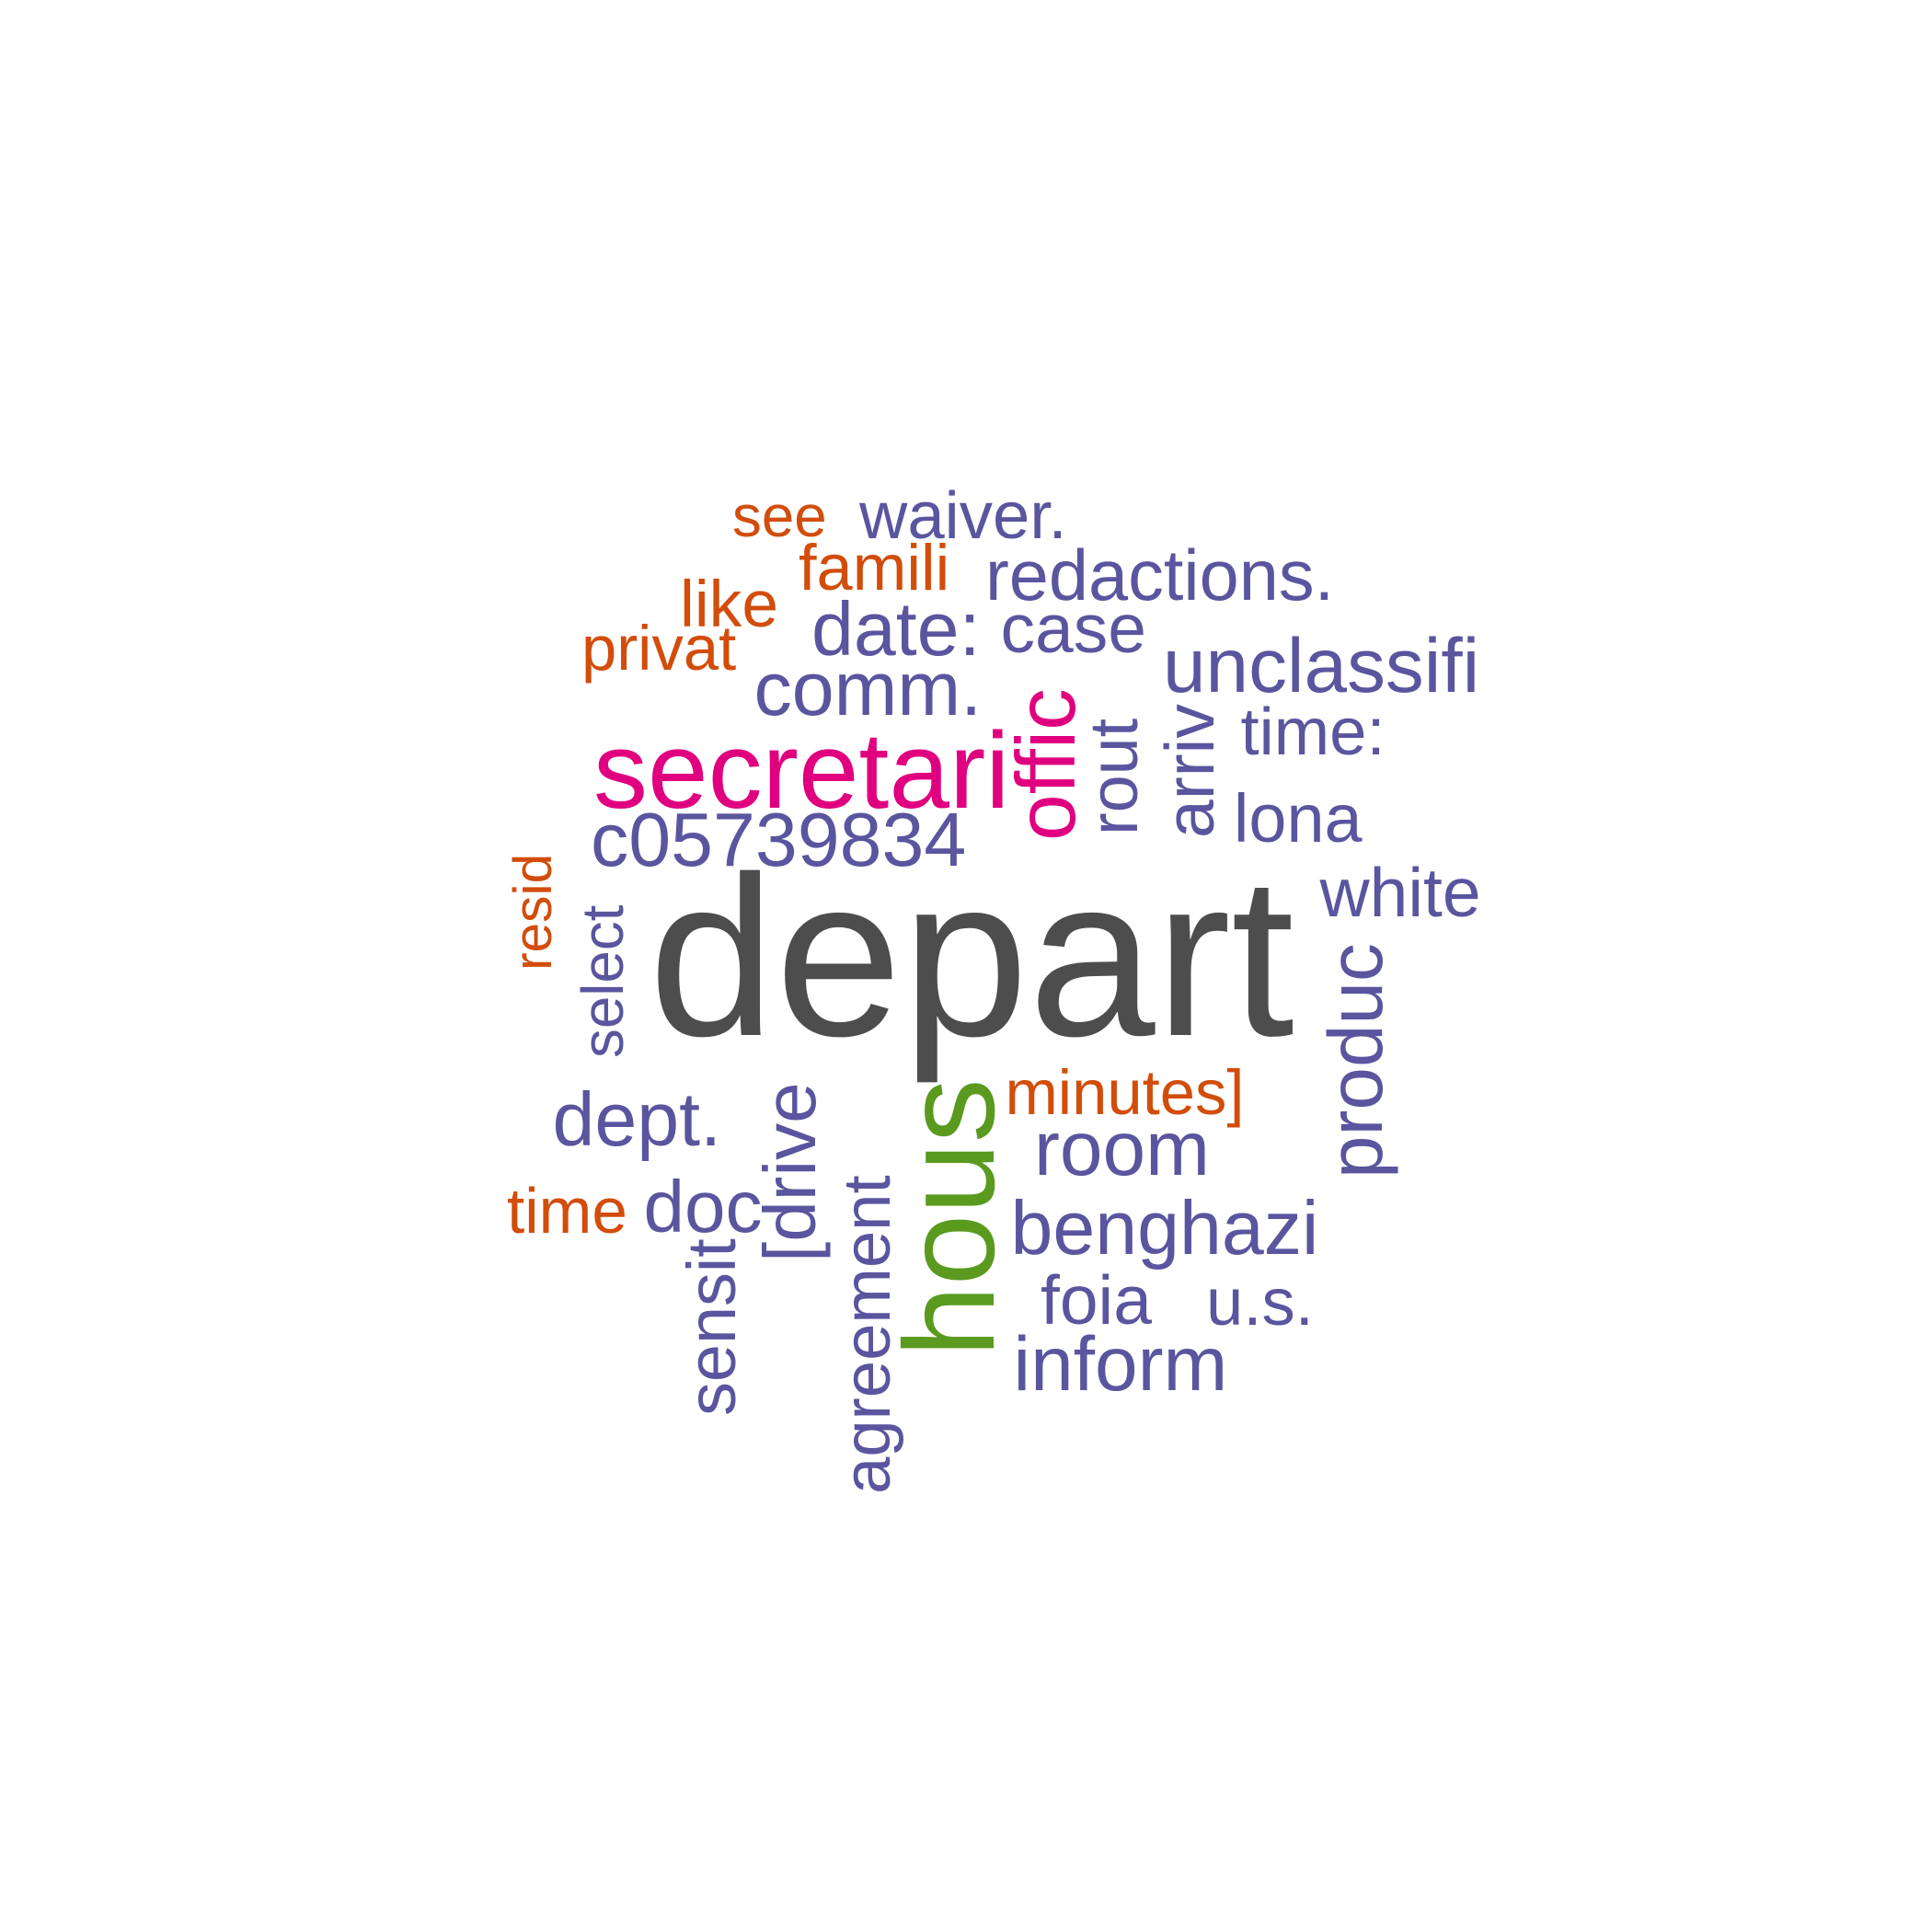 This screenshot has width=1932, height=1932. What do you see at coordinates (1120, 1363) in the screenshot?
I see `word-inform: inform` at bounding box center [1120, 1363].